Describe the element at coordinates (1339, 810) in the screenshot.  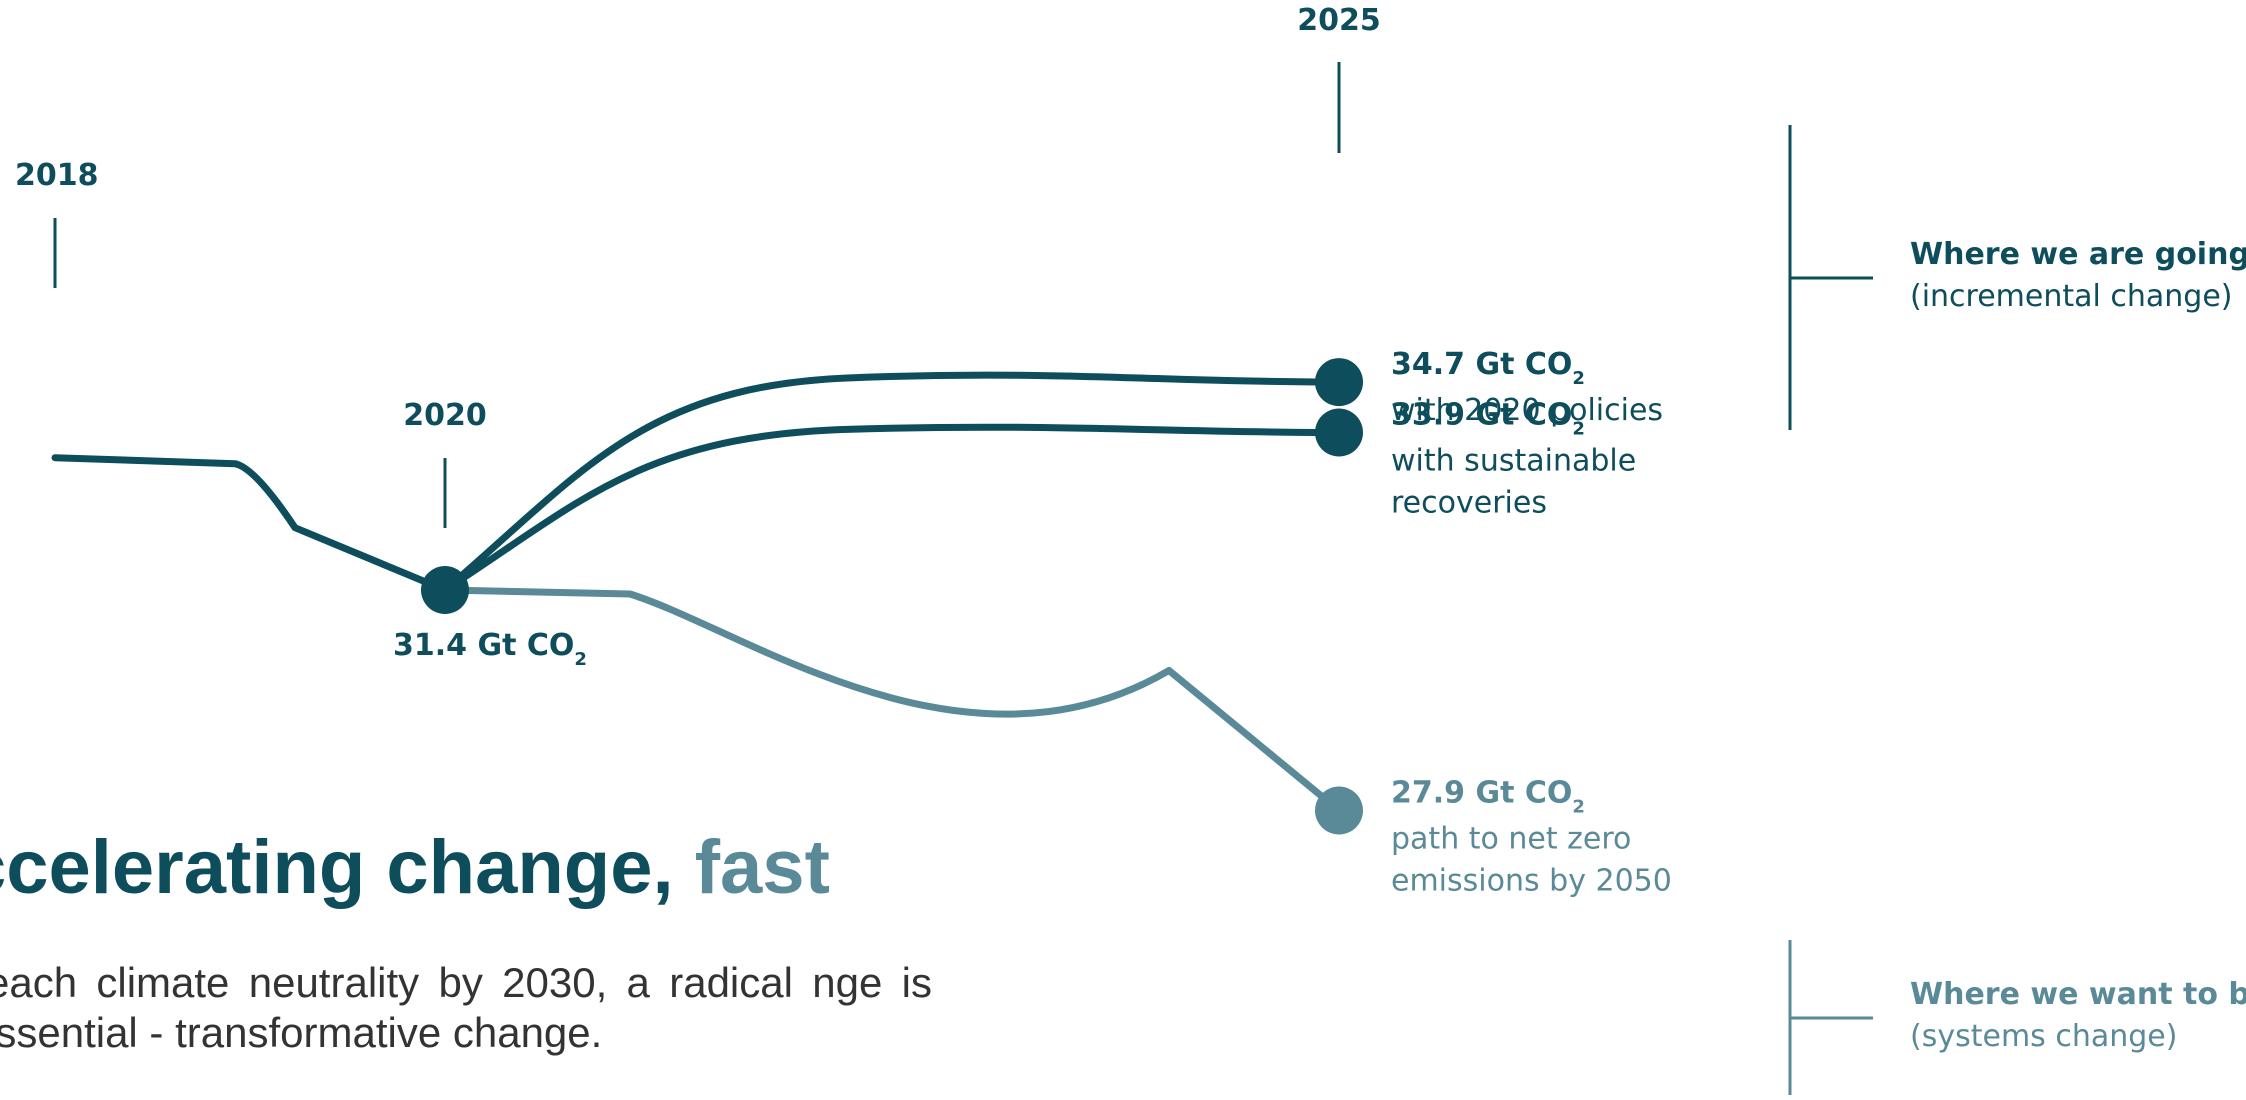
I see `end-point-netzero` at that location.